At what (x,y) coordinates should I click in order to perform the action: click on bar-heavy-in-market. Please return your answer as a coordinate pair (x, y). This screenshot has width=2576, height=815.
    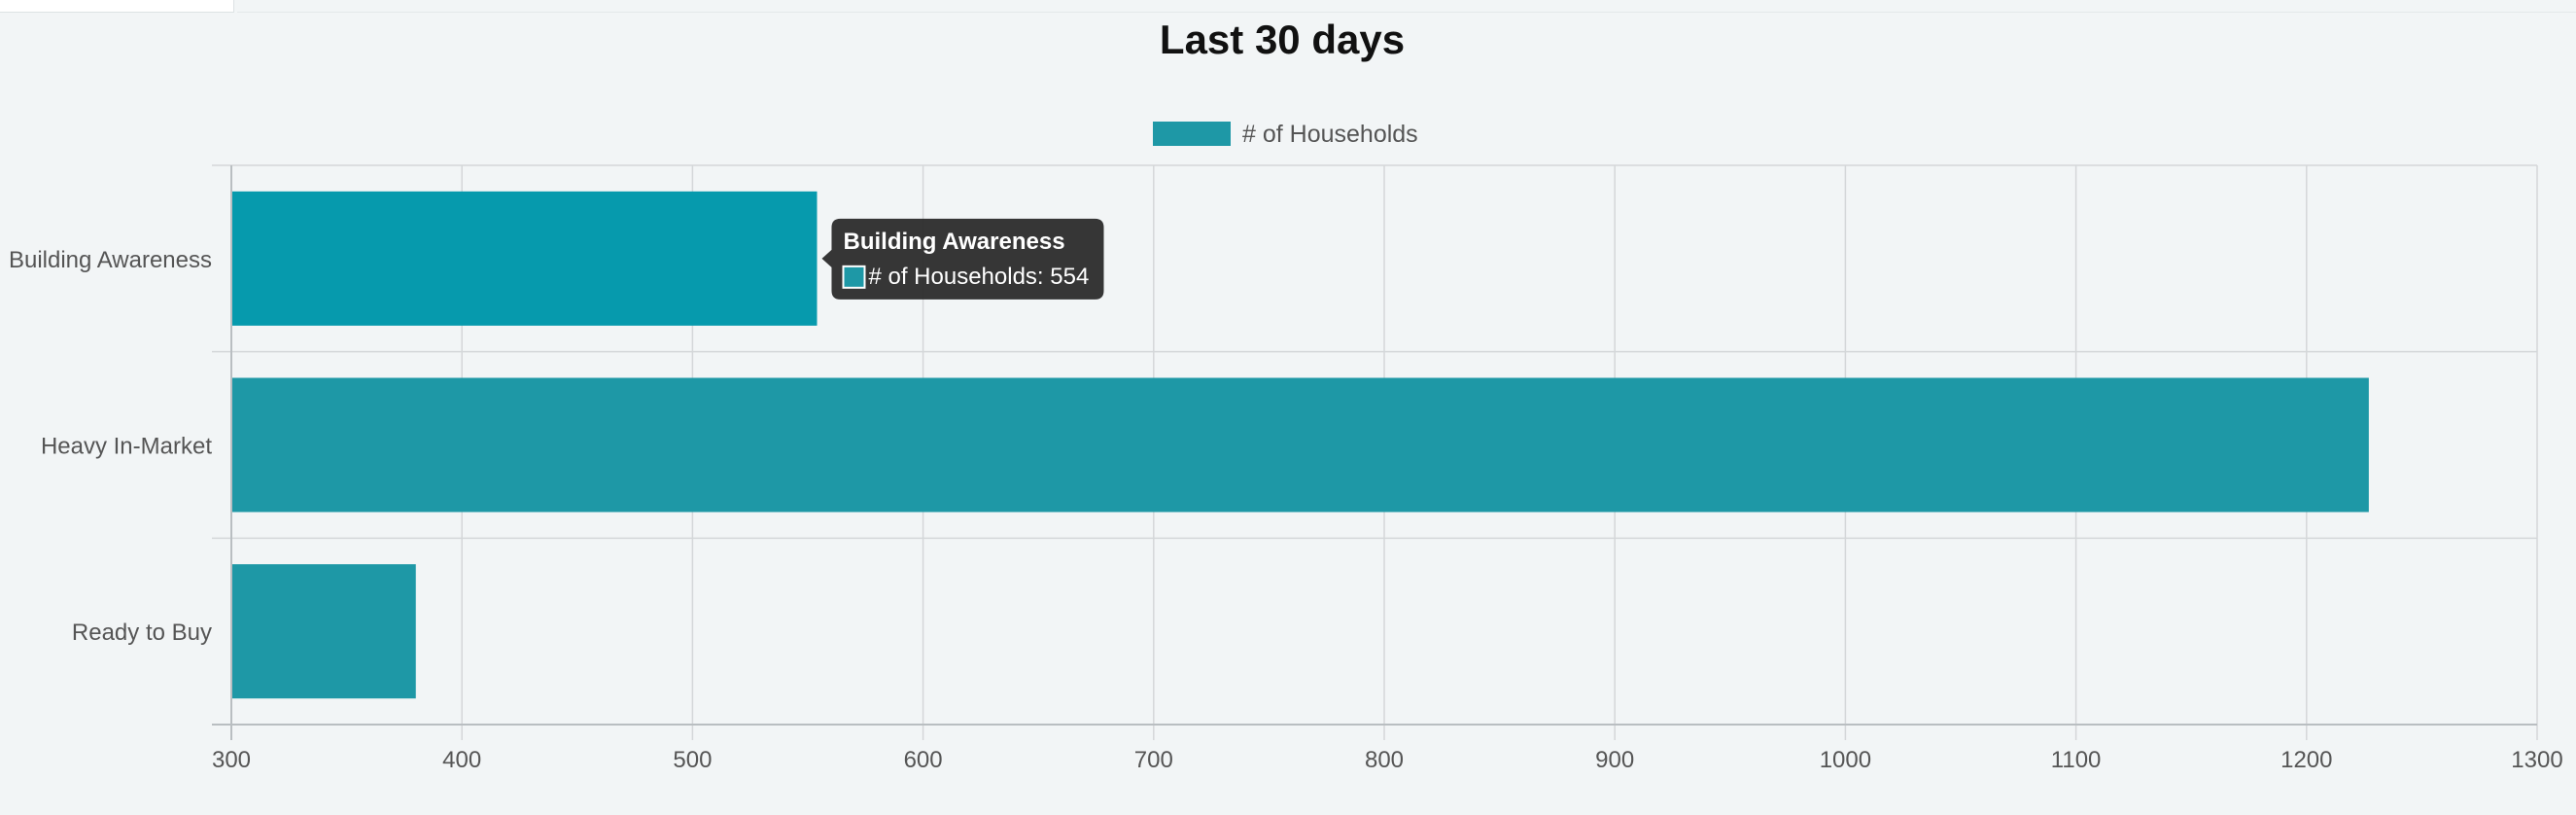
    Looking at the image, I should click on (1300, 445).